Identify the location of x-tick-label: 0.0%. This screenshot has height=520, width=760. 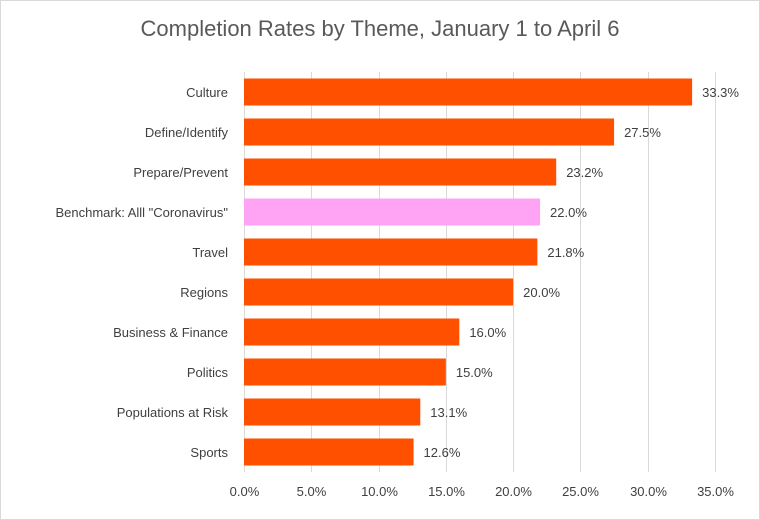
(245, 491).